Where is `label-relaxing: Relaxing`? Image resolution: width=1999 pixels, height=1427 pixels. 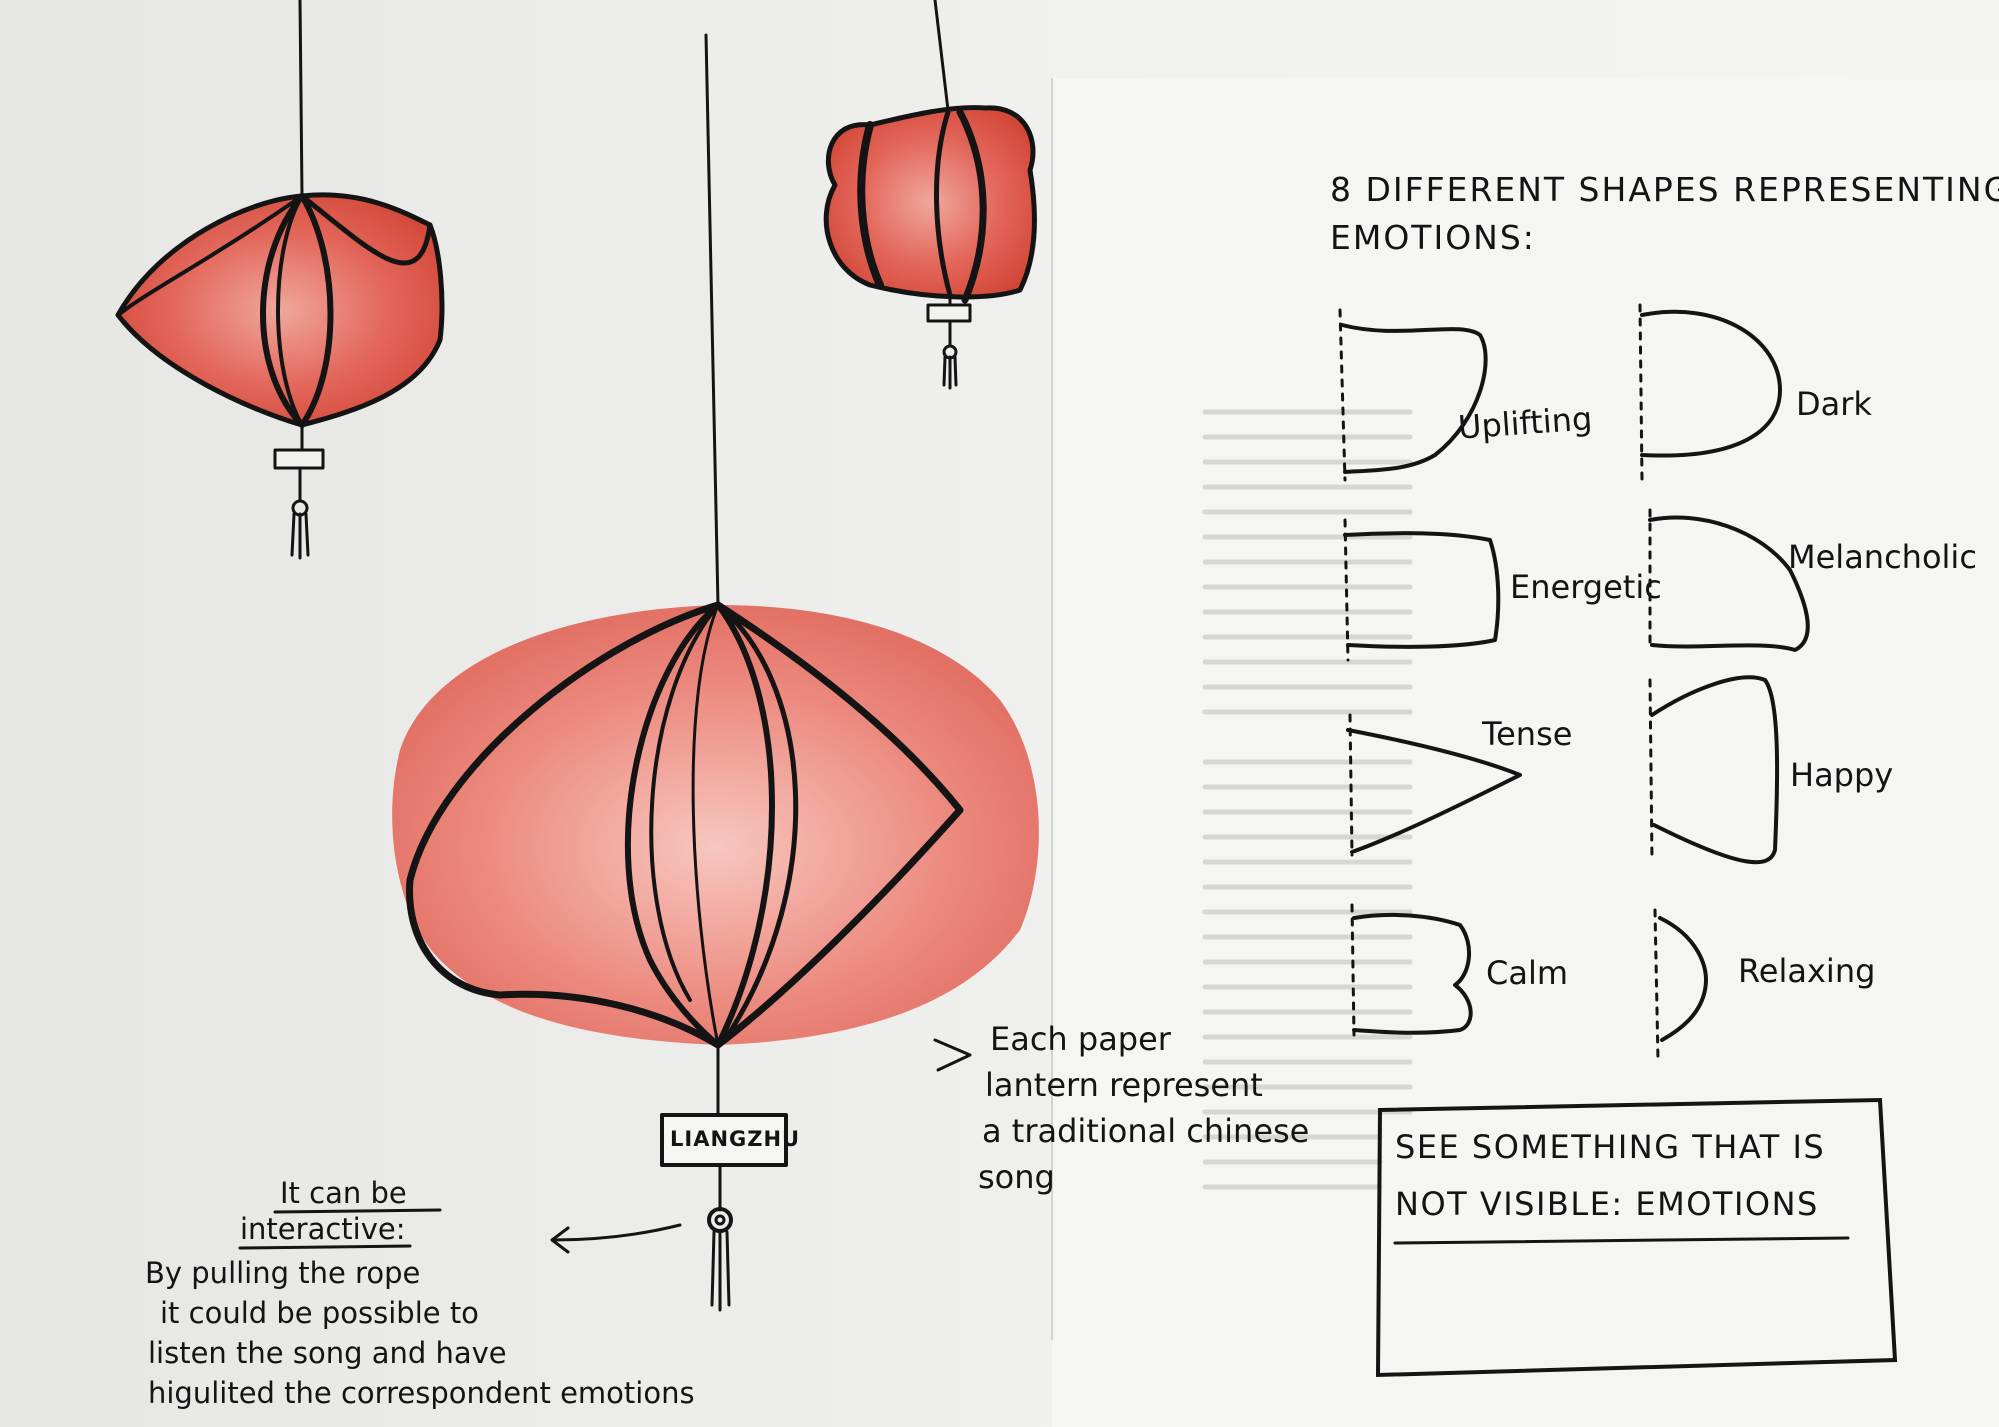 label-relaxing: Relaxing is located at coordinates (1807, 971).